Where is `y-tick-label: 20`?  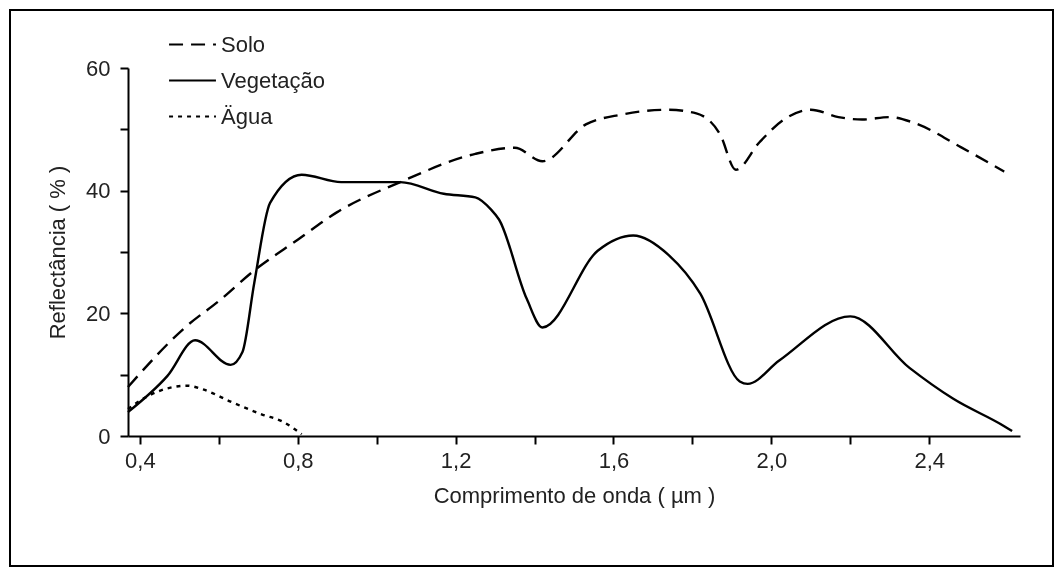 y-tick-label: 20 is located at coordinates (98, 313).